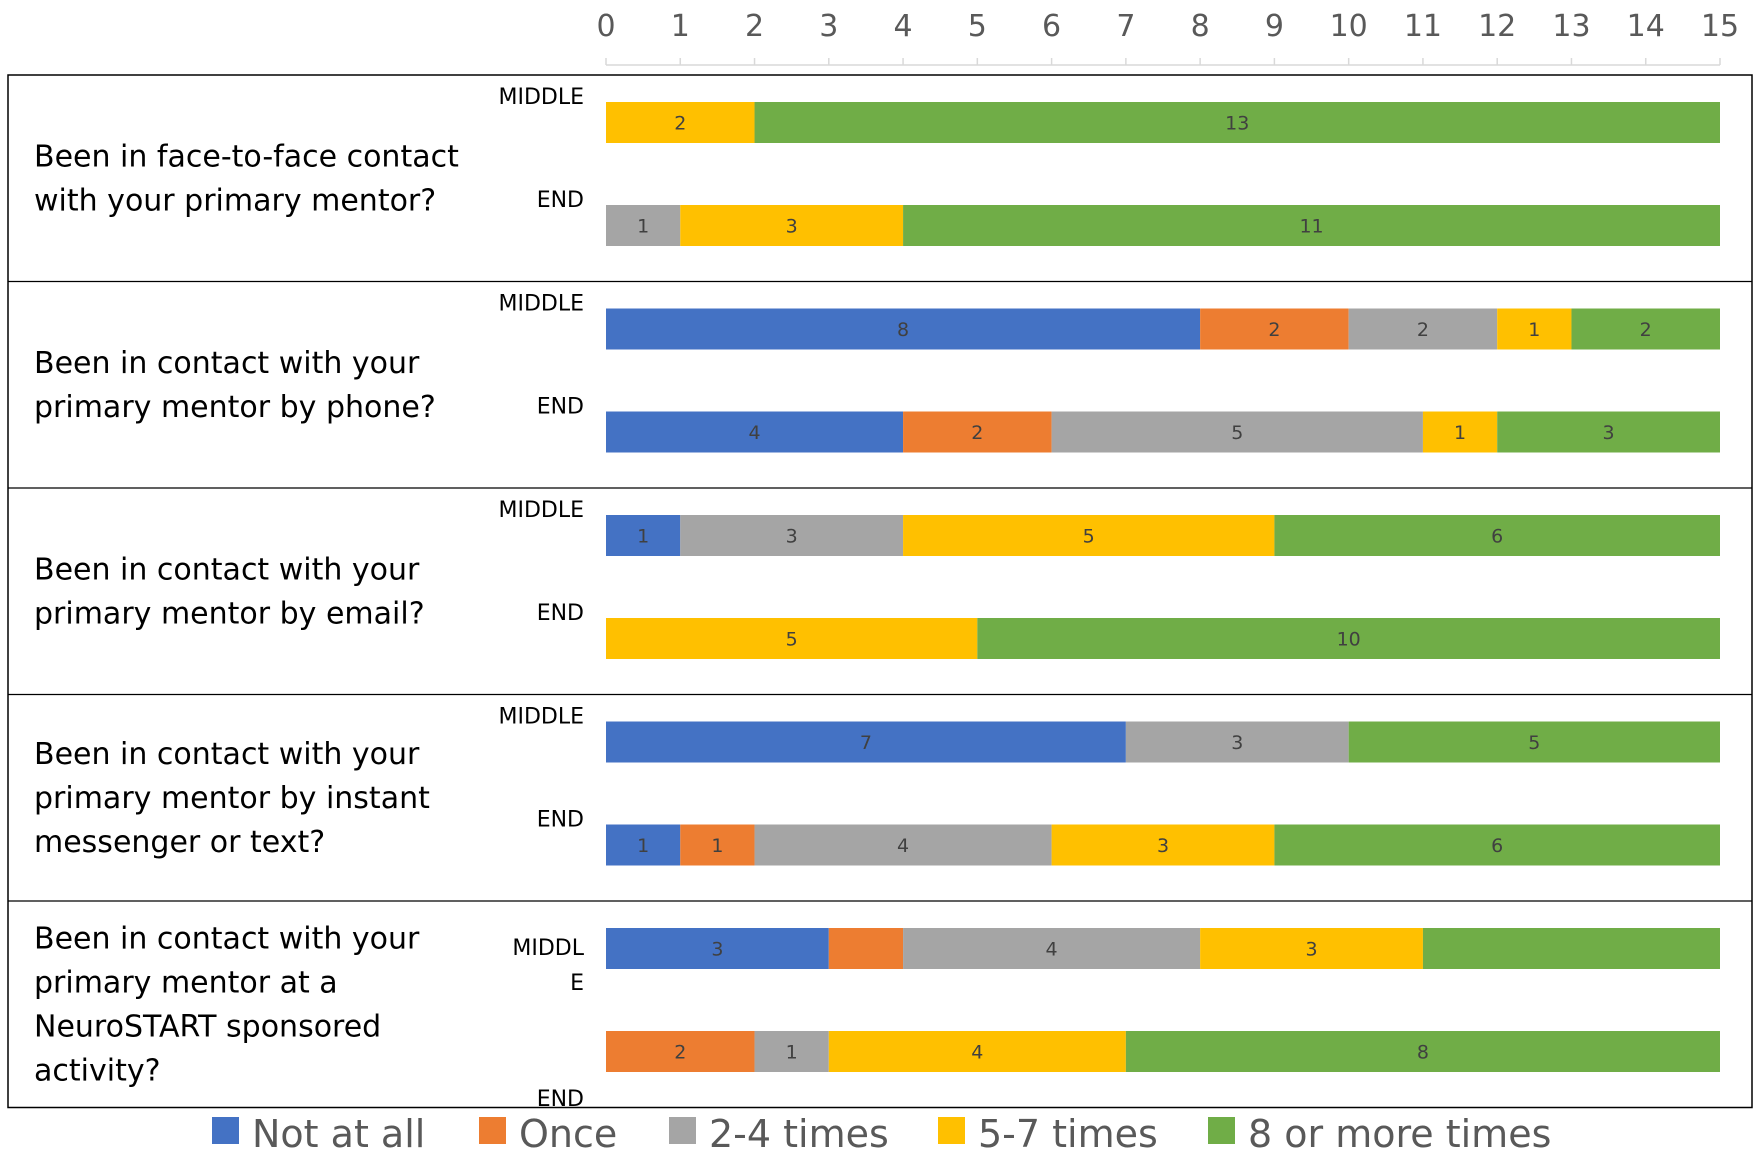 The image size is (1760, 1166). Describe the element at coordinates (1349, 640) in the screenshot. I see `bar-data-label: 10` at that location.